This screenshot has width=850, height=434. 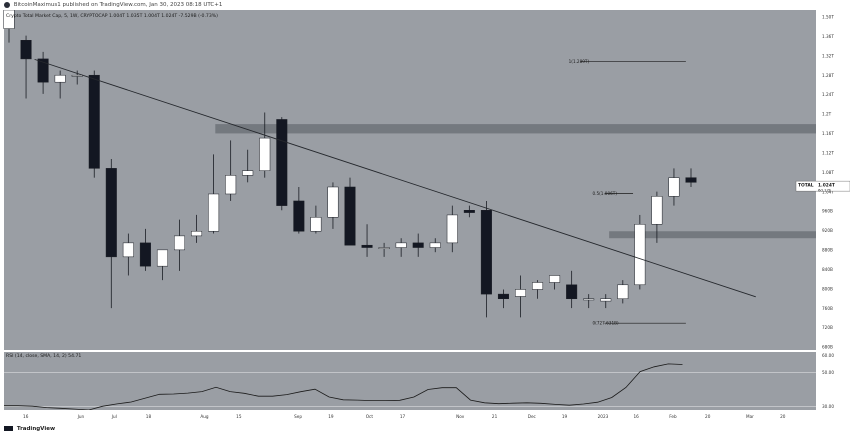 I want to click on time-axis-tick-label: Dec, so click(x=532, y=416).